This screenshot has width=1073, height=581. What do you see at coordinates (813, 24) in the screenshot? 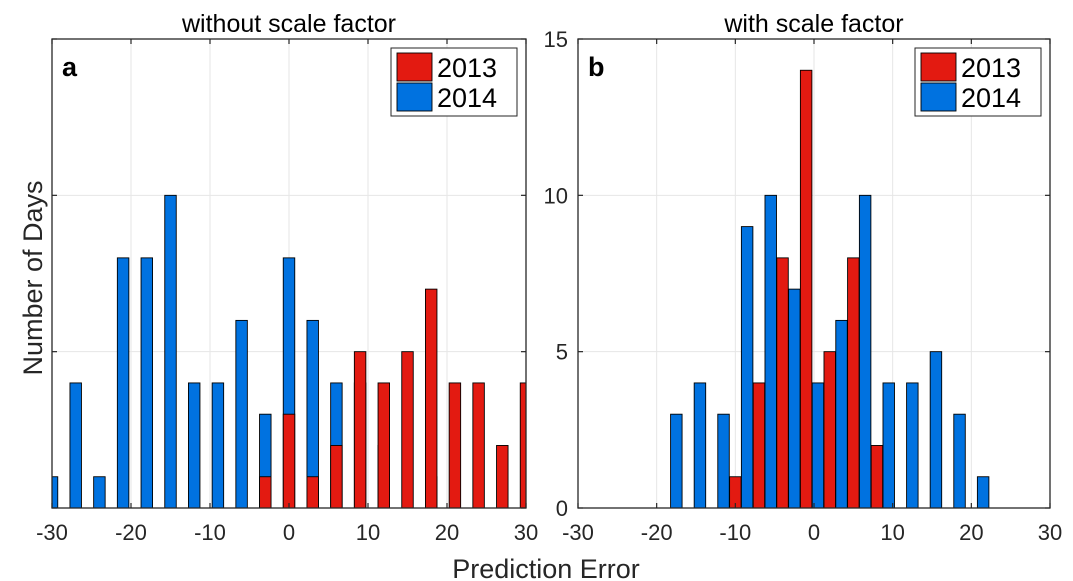
I see `panel-b-title: with scale factor` at bounding box center [813, 24].